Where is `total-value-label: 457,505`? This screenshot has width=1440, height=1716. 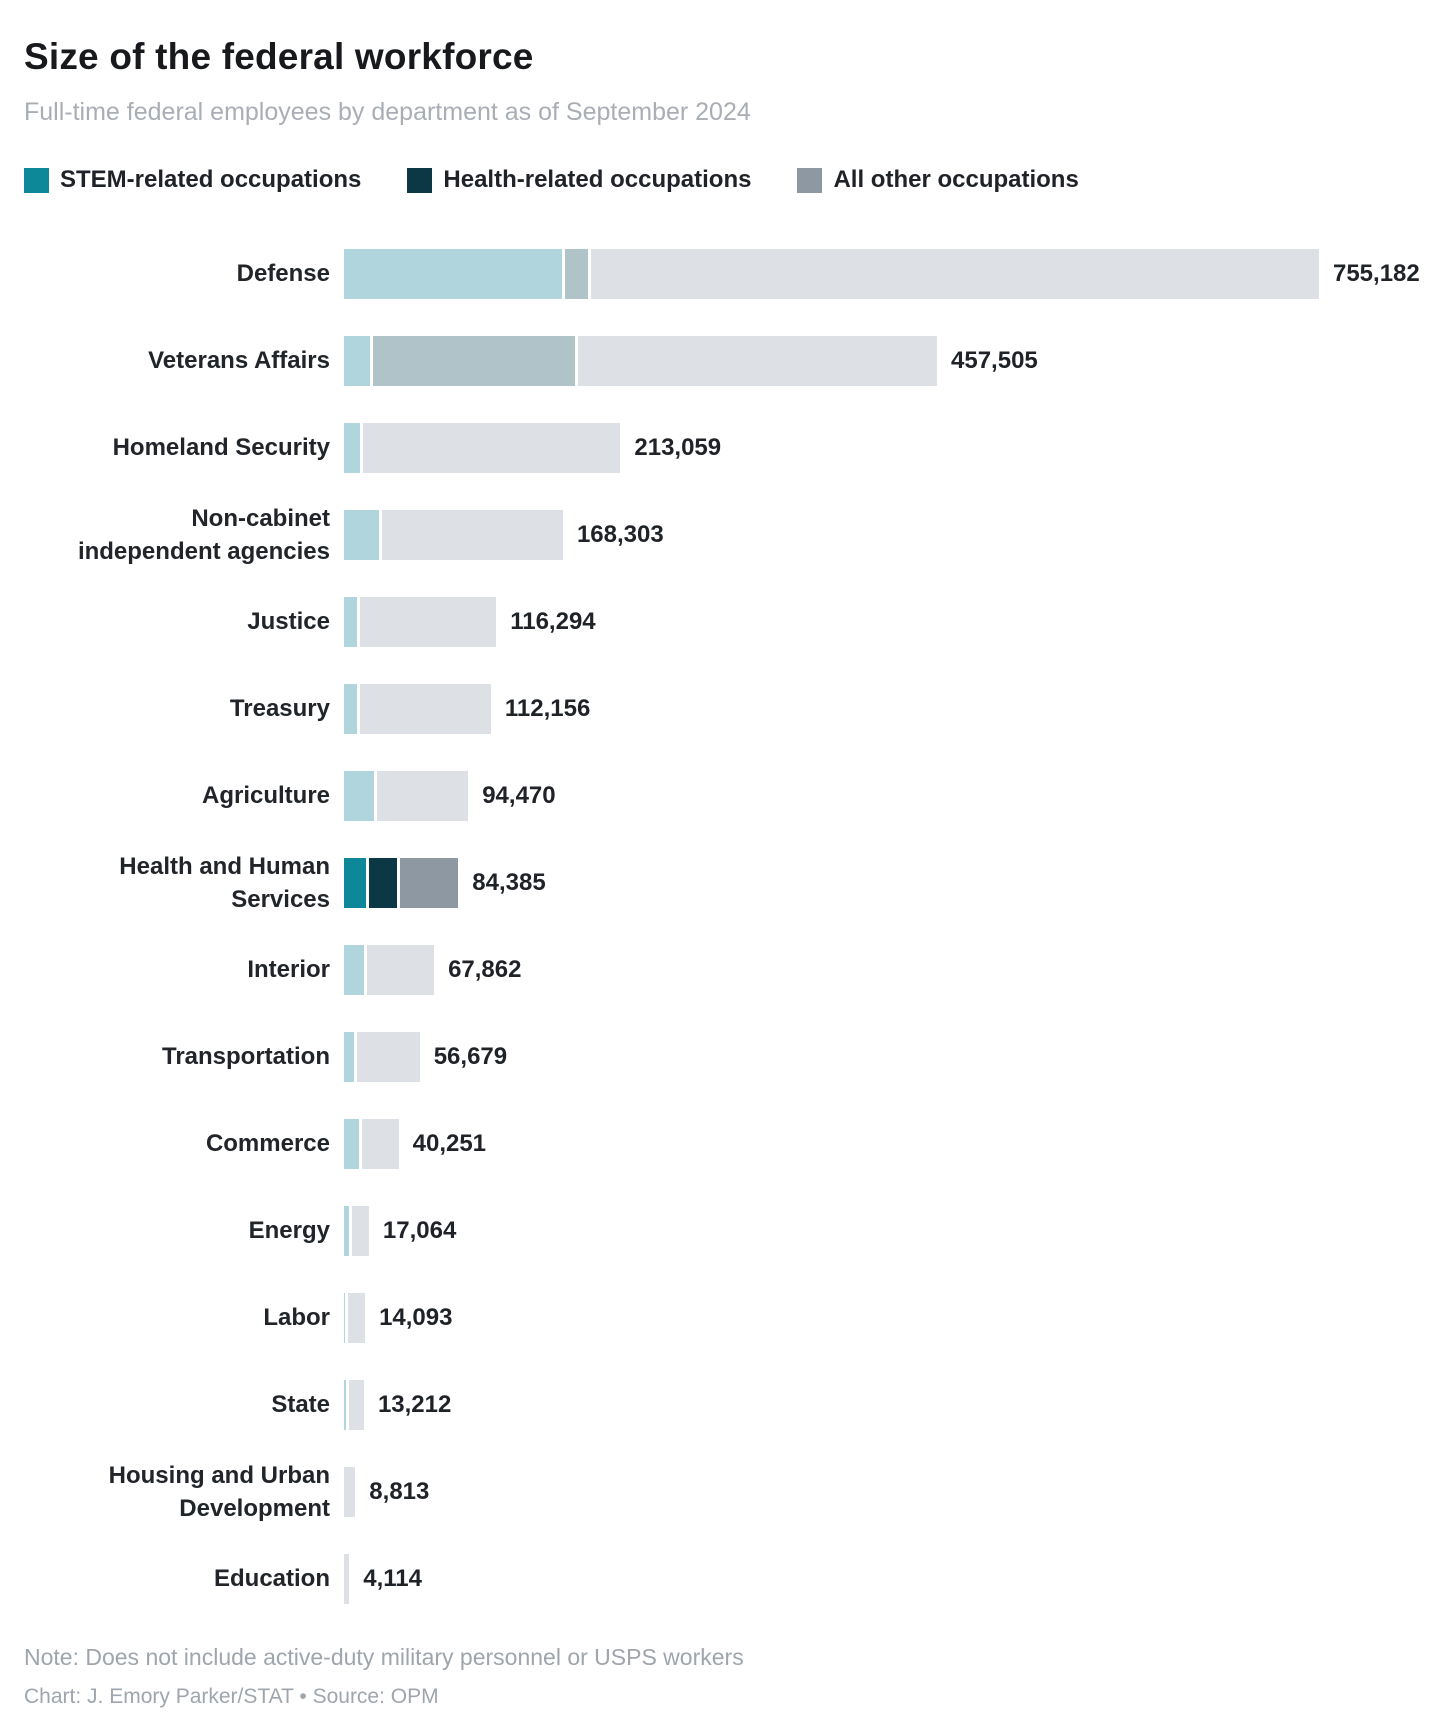
total-value-label: 457,505 is located at coordinates (994, 360).